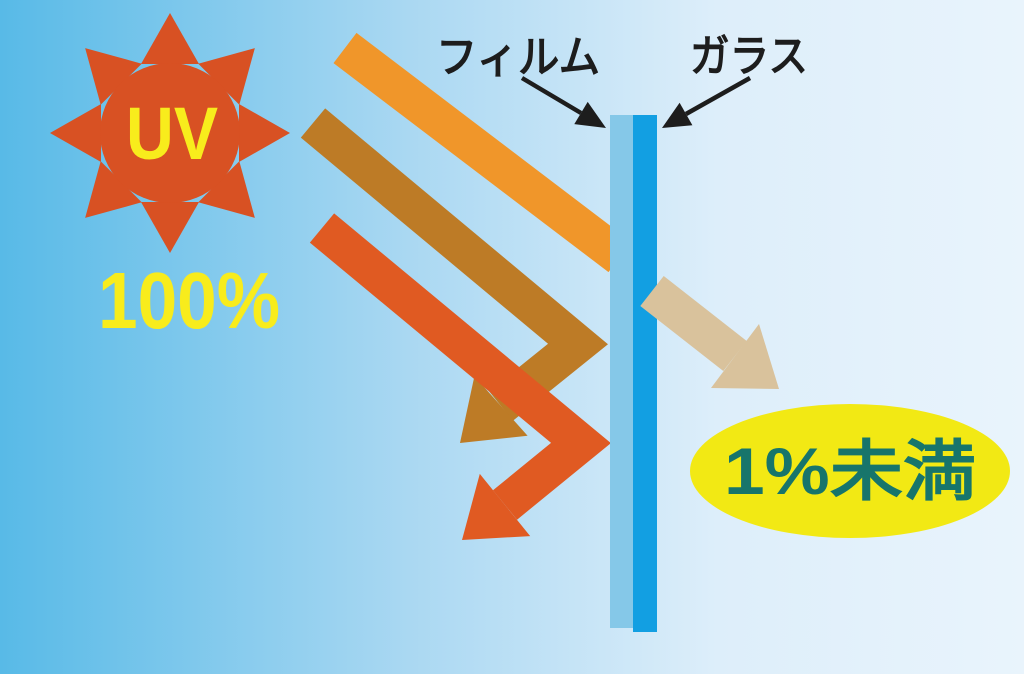  I want to click on incident-arrow-orange, so click(482, 152).